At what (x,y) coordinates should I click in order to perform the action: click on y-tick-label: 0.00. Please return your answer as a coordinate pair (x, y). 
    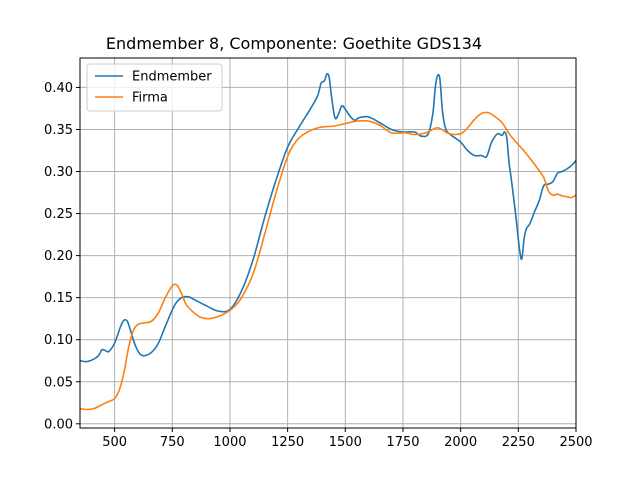
    Looking at the image, I should click on (58, 424).